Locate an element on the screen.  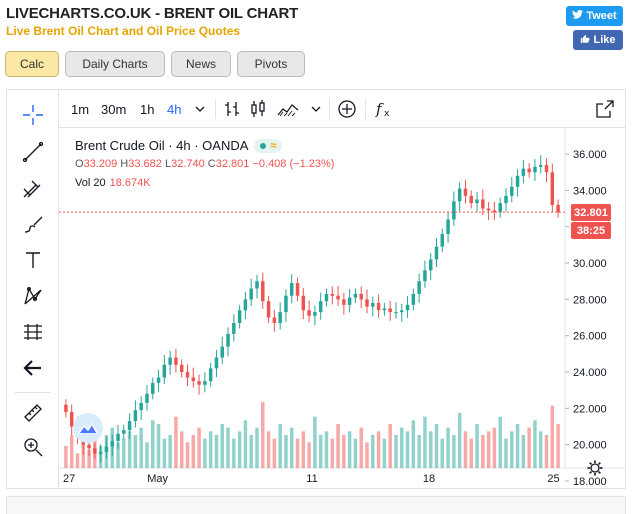
symbol-title: Brent Crude Oil · 4h · OANDA is located at coordinates (162, 145).